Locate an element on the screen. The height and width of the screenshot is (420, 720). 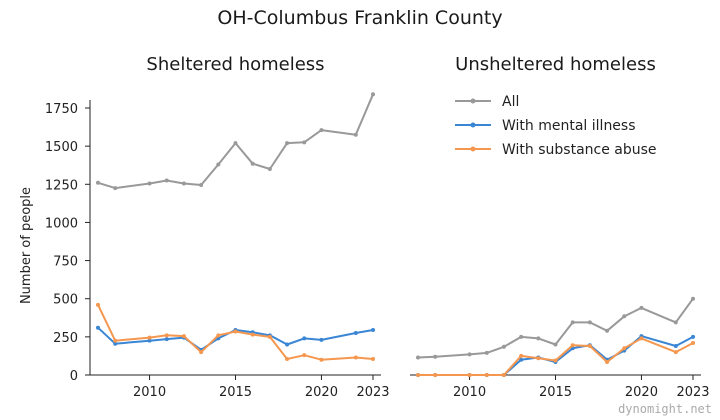
sheltered-x-tick-label: 2020 is located at coordinates (321, 392).